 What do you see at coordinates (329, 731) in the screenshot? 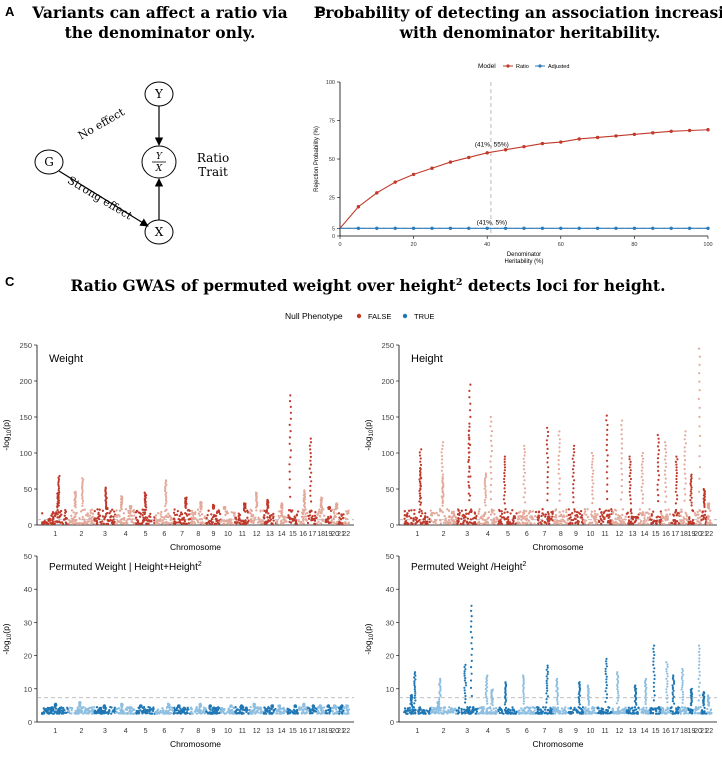
I see `chromosome-tick-label: 19` at bounding box center [329, 731].